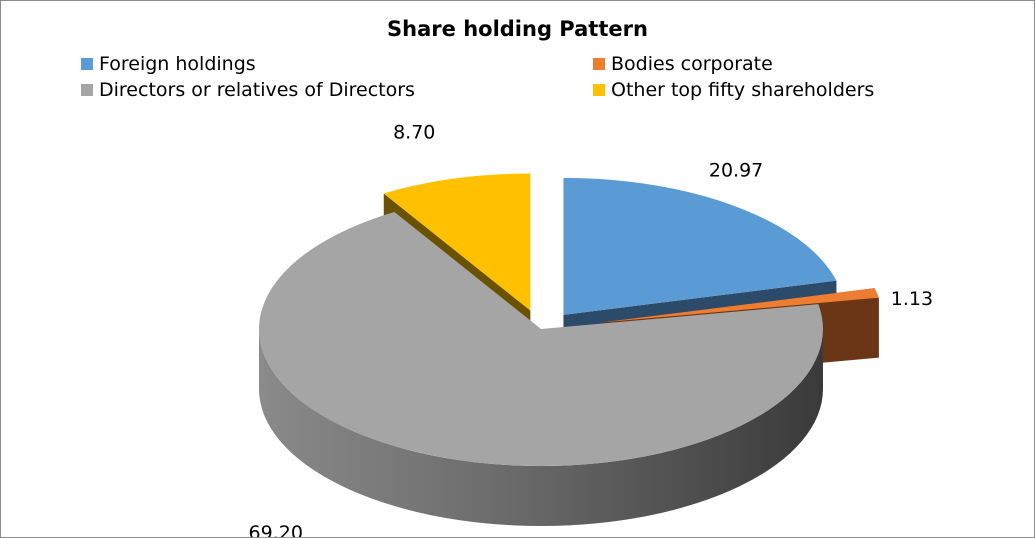 This screenshot has height=538, width=1035. What do you see at coordinates (517, 29) in the screenshot?
I see `chart-title: Share holding Pattern` at bounding box center [517, 29].